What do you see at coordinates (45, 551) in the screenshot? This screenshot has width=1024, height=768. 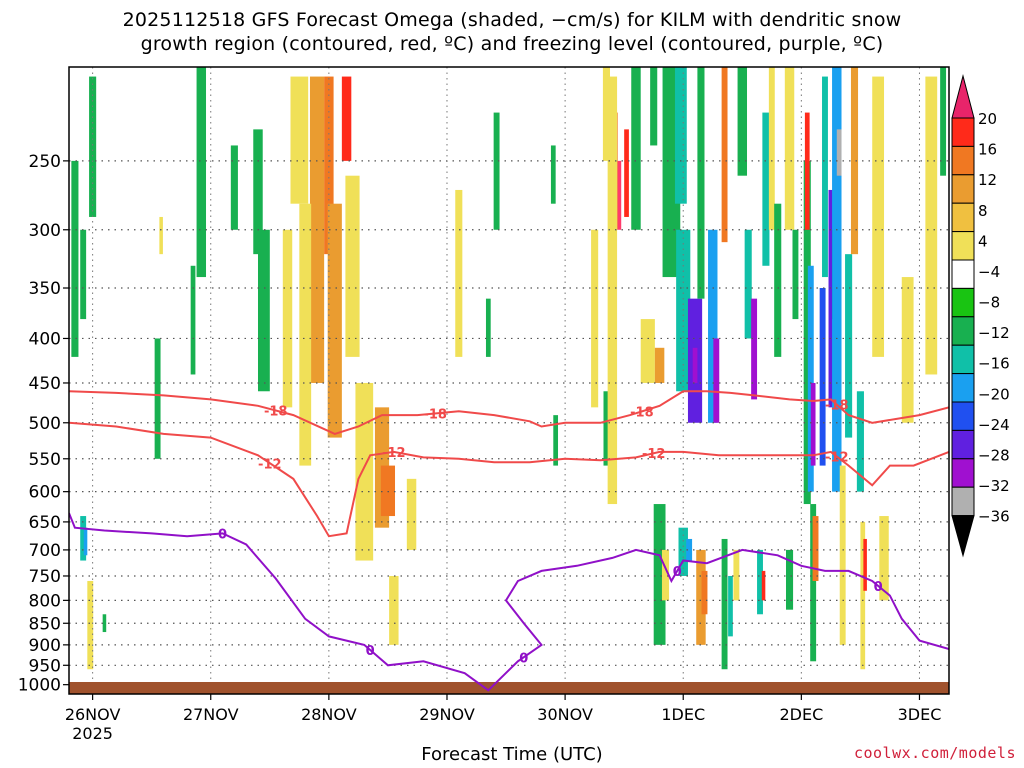 I see `y-tick-label-700: 700` at bounding box center [45, 551].